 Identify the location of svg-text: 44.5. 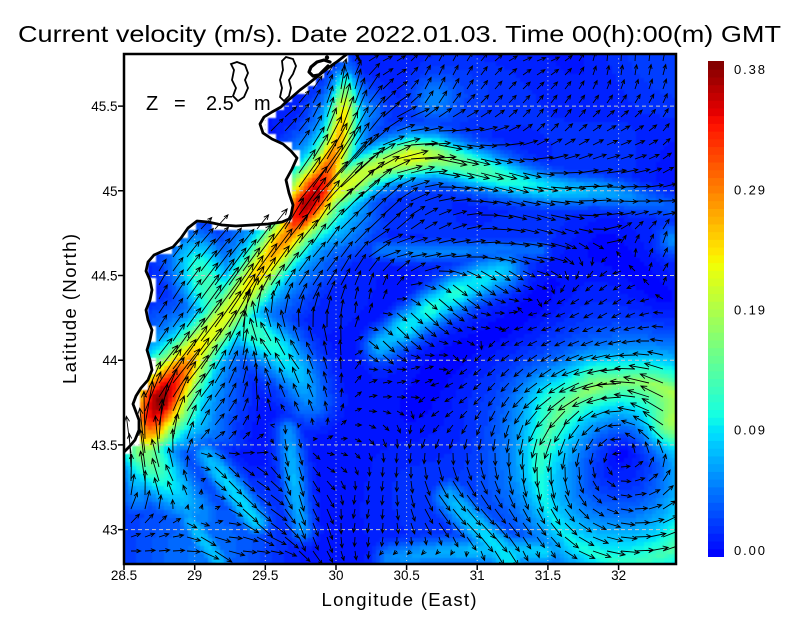
(104, 276).